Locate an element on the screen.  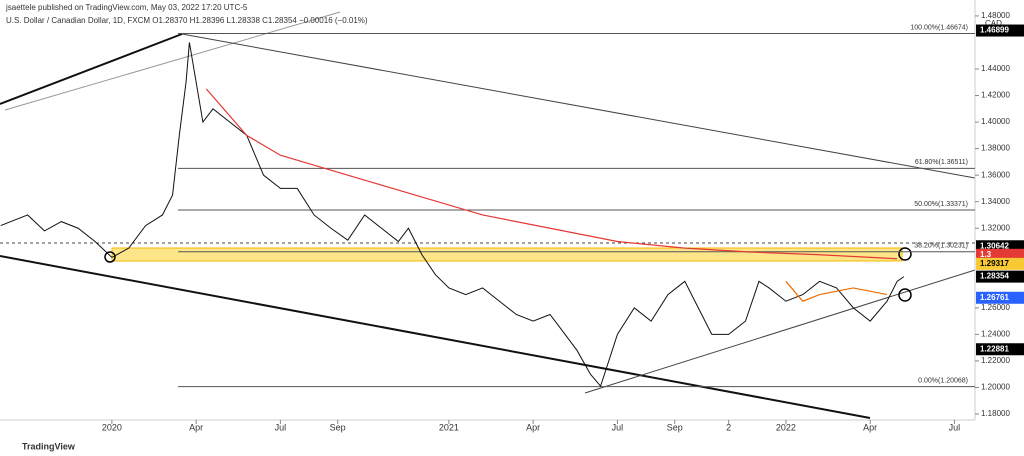
fib-label: 100.00%(1.46674) is located at coordinates (939, 27).